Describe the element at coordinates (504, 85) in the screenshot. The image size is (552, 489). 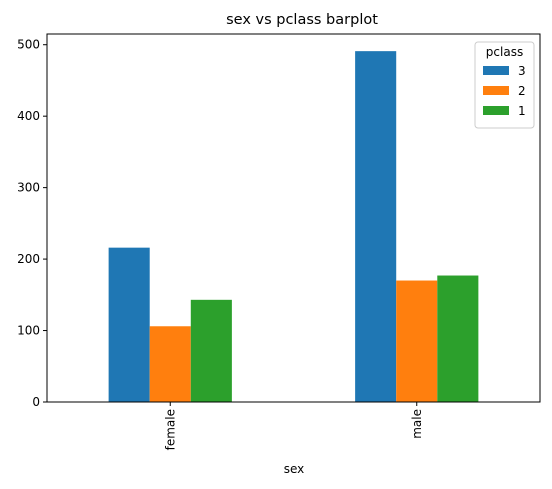
I see `legend: pclass 3 2 1` at that location.